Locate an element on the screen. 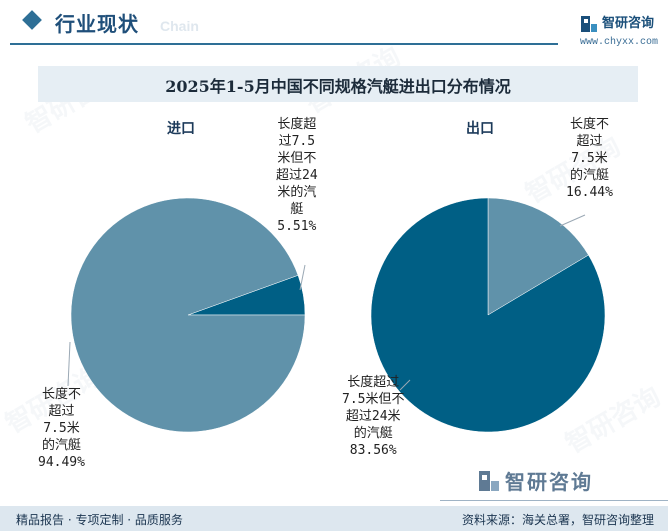  slice-label-import-small-boat: 长度不 超过 7.5米 的汽艇 94.49% is located at coordinates (61, 428).